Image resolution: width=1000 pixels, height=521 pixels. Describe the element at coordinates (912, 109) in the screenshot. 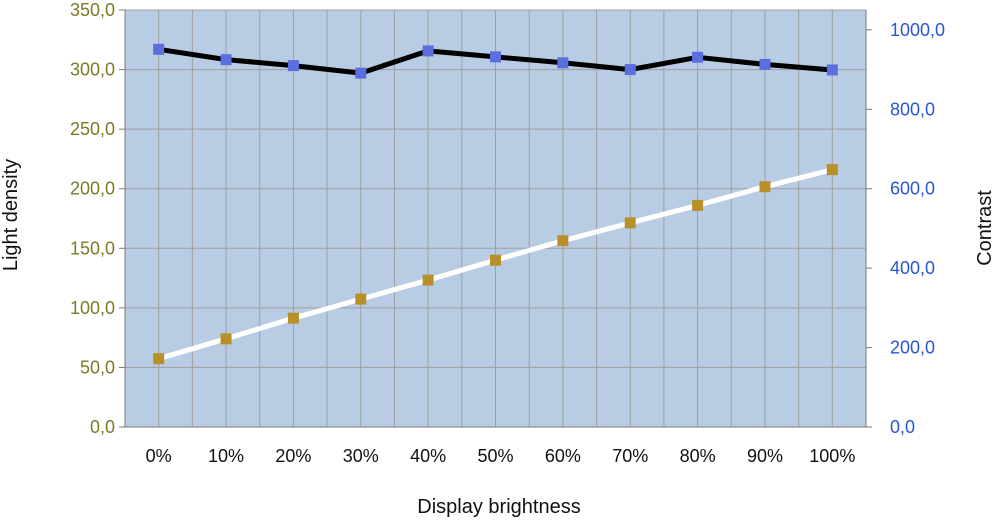

I see `right-tick-label: 800,0` at that location.